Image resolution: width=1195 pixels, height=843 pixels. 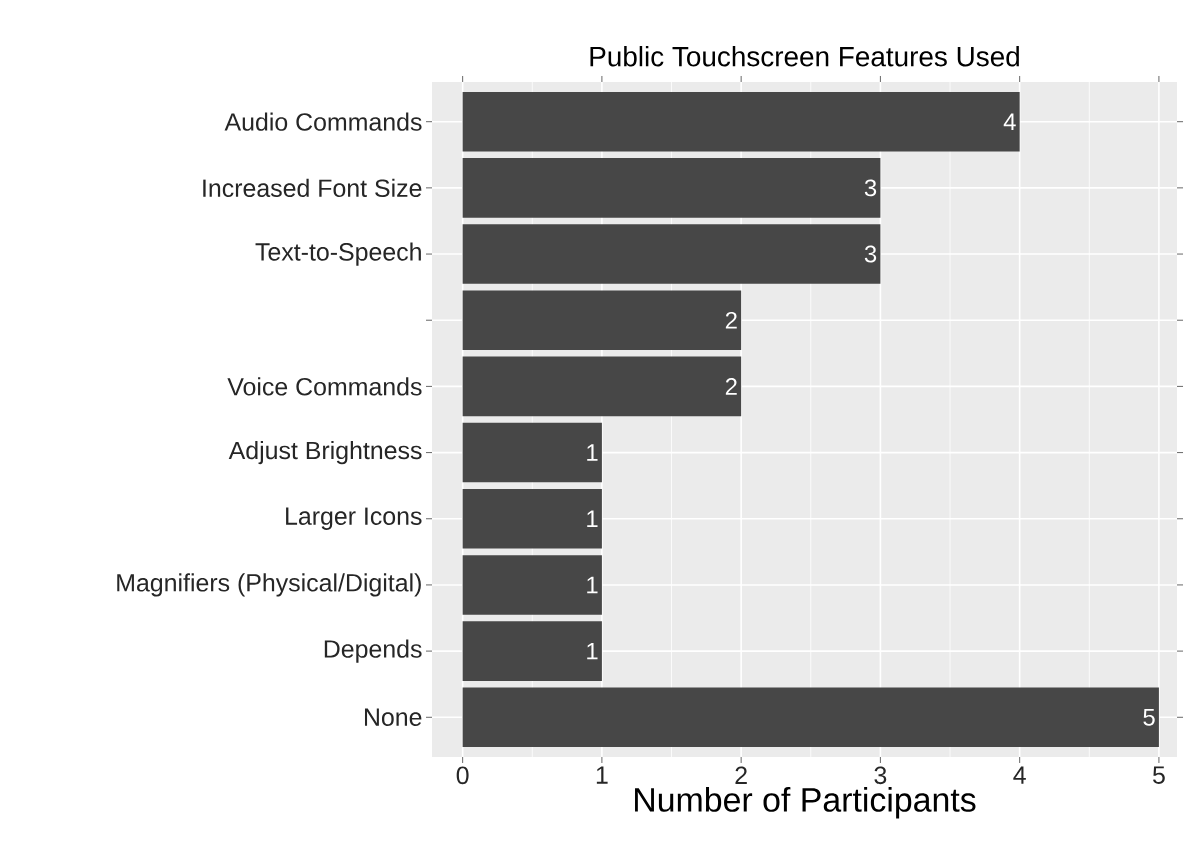 What do you see at coordinates (1158, 775) in the screenshot?
I see `x-tick-label: 5` at bounding box center [1158, 775].